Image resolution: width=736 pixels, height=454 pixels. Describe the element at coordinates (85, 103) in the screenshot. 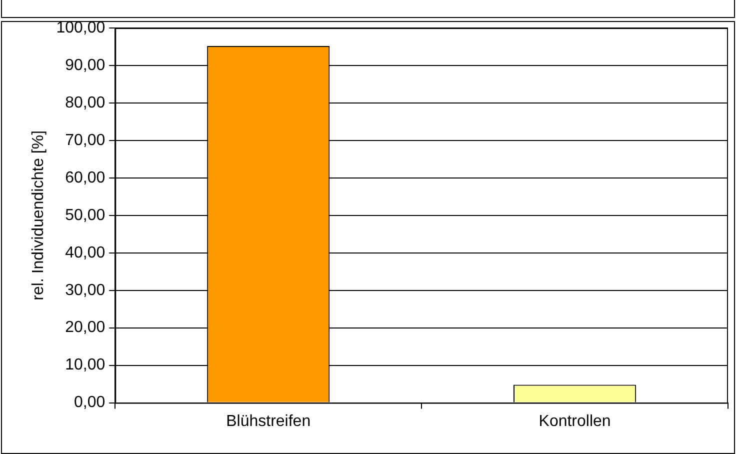

I see `y-tick-label: 80,00` at that location.